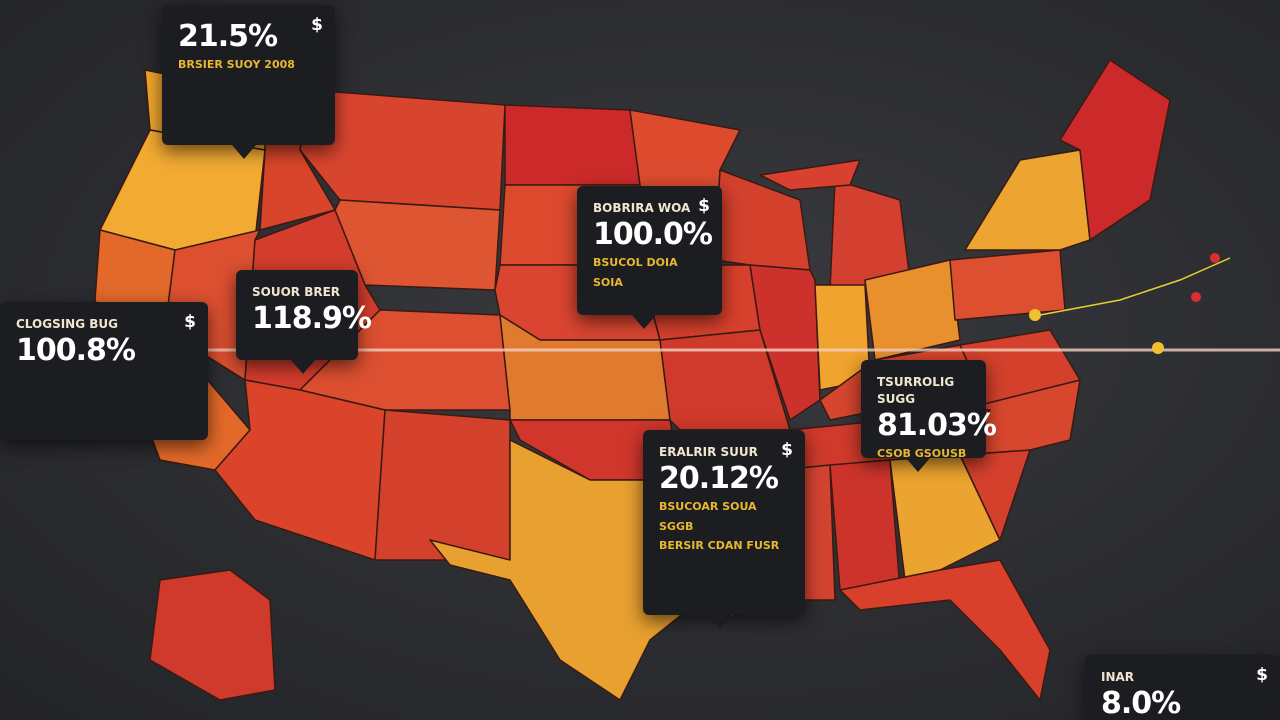 Image resolution: width=1280 pixels, height=720 pixels. Describe the element at coordinates (1182, 687) in the screenshot. I see `callout: INAR $8.0%` at that location.